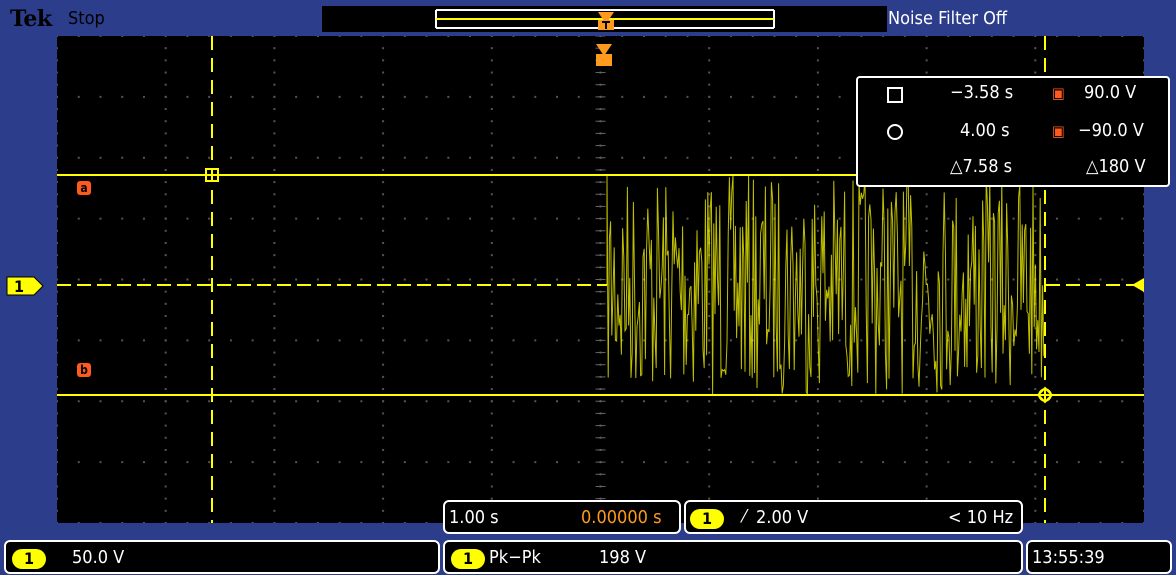 The width and height of the screenshot is (1176, 575). What do you see at coordinates (562, 517) in the screenshot?
I see `horizontal-readout-panel: 1.00 s 0.00000 s` at bounding box center [562, 517].